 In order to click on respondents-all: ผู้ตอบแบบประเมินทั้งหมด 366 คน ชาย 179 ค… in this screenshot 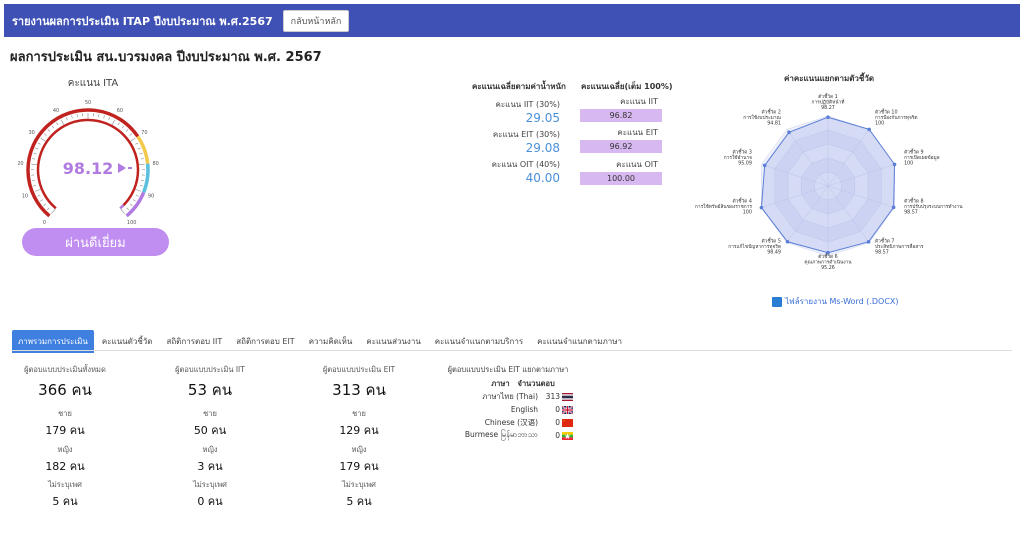, I will do `click(65, 436)`.